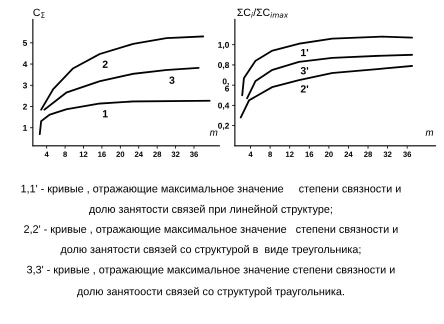 Image resolution: width=444 pixels, height=324 pixels. Describe the element at coordinates (171, 80) in the screenshot. I see `series-label: 3` at that location.